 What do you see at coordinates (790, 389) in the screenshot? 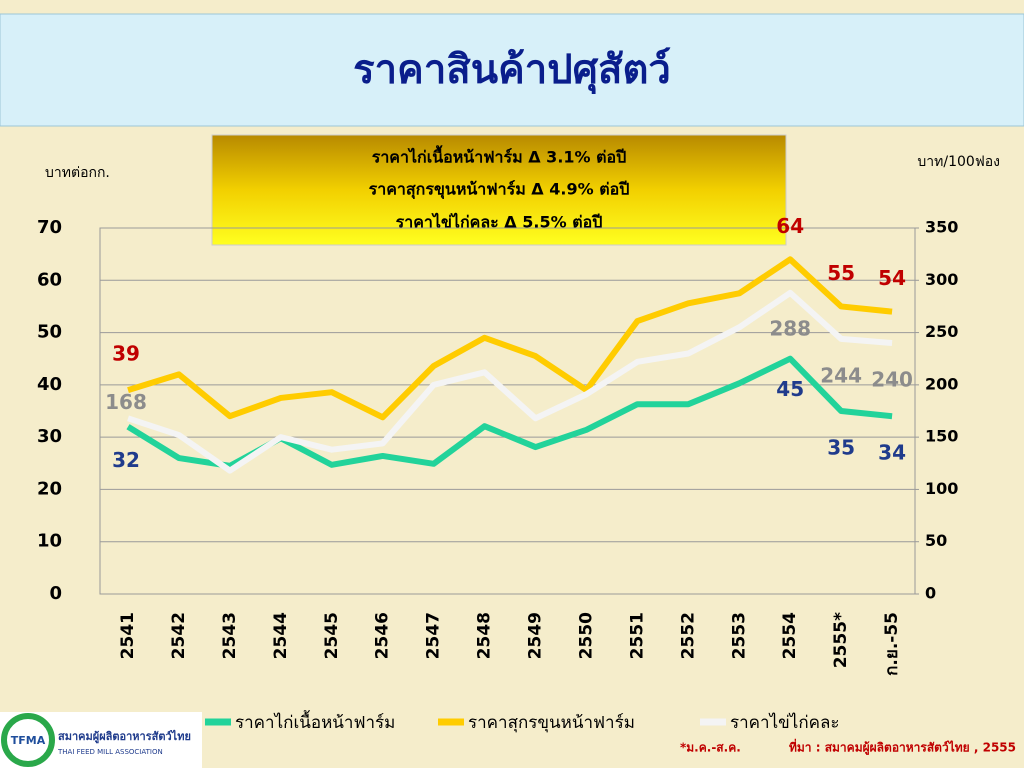
I see `data-label: 45` at bounding box center [790, 389].